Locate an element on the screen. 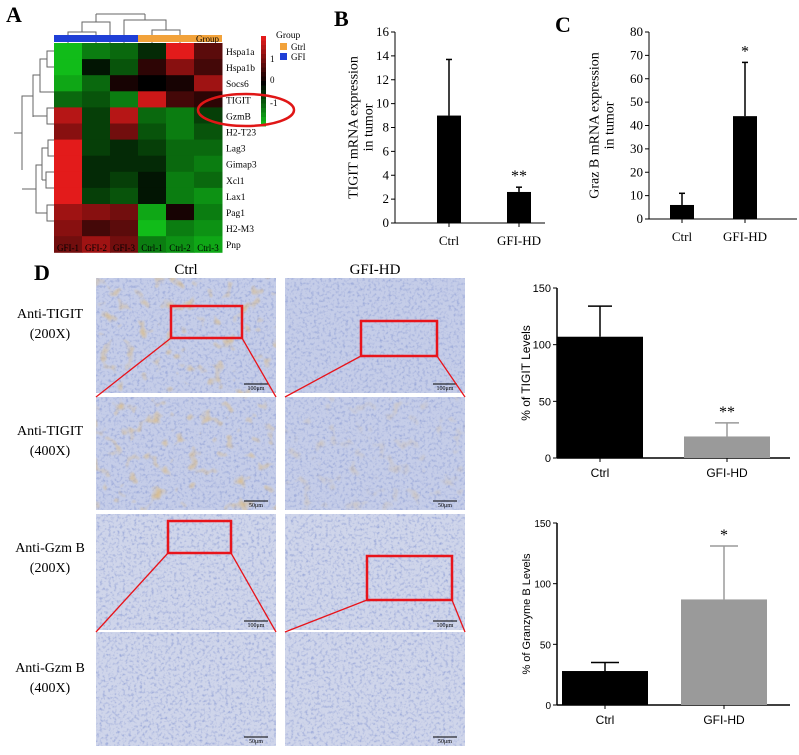  y-tick-label: 8 is located at coordinates (386, 127).